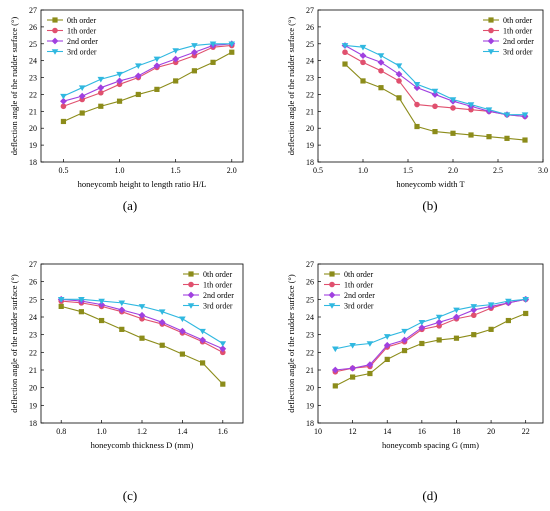  Describe the element at coordinates (148, 70) in the screenshot. I see `series-triangle-down` at that location.